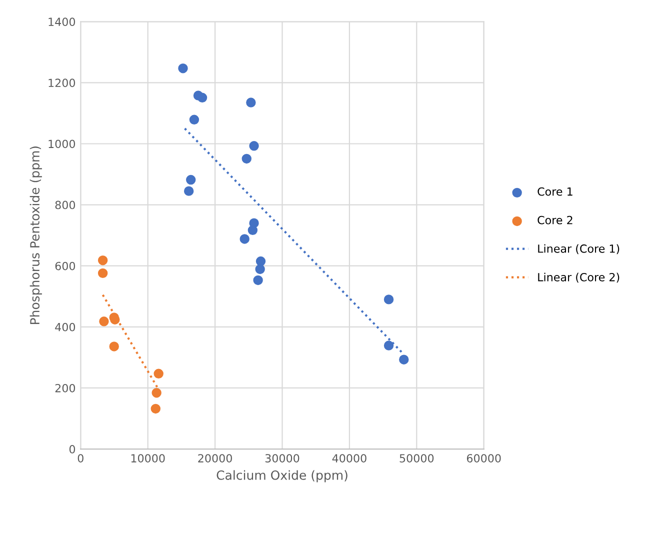  What do you see at coordinates (579, 249) in the screenshot?
I see `legend-label: Linear (Core 1)` at bounding box center [579, 249].